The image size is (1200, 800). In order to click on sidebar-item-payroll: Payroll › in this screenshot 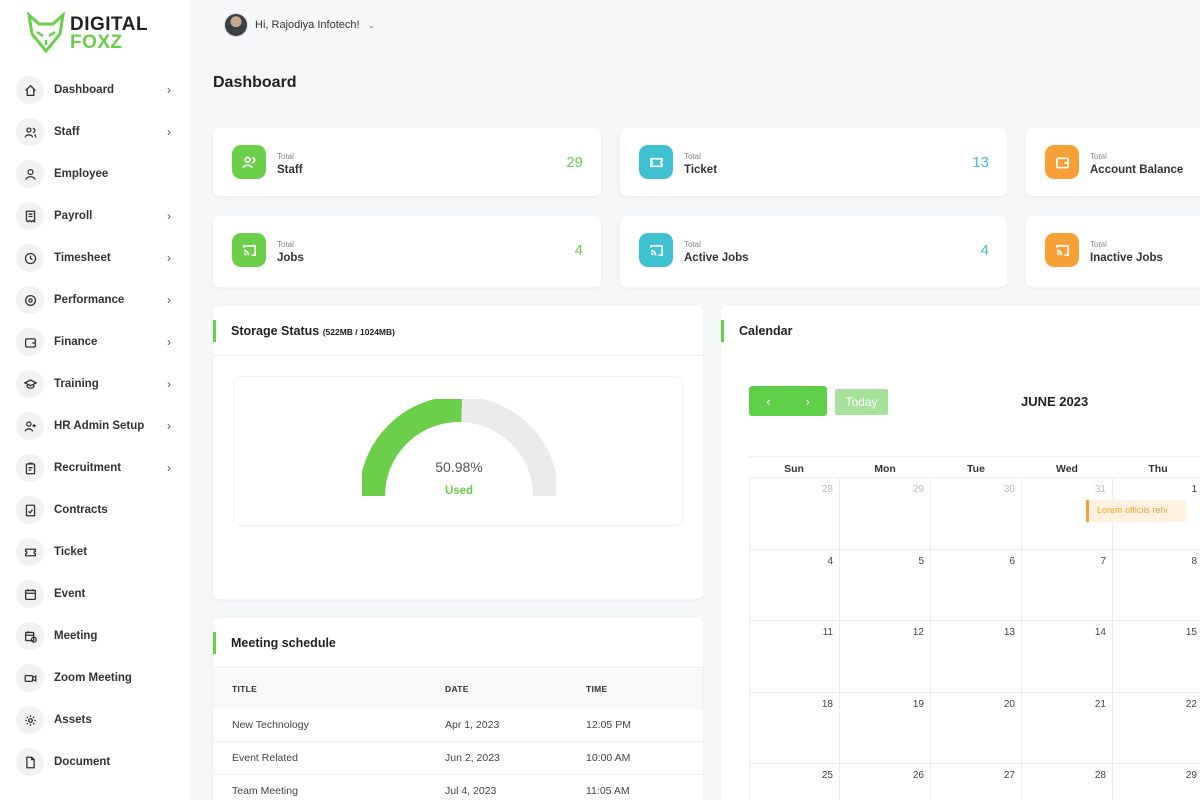, I will do `click(96, 216)`.